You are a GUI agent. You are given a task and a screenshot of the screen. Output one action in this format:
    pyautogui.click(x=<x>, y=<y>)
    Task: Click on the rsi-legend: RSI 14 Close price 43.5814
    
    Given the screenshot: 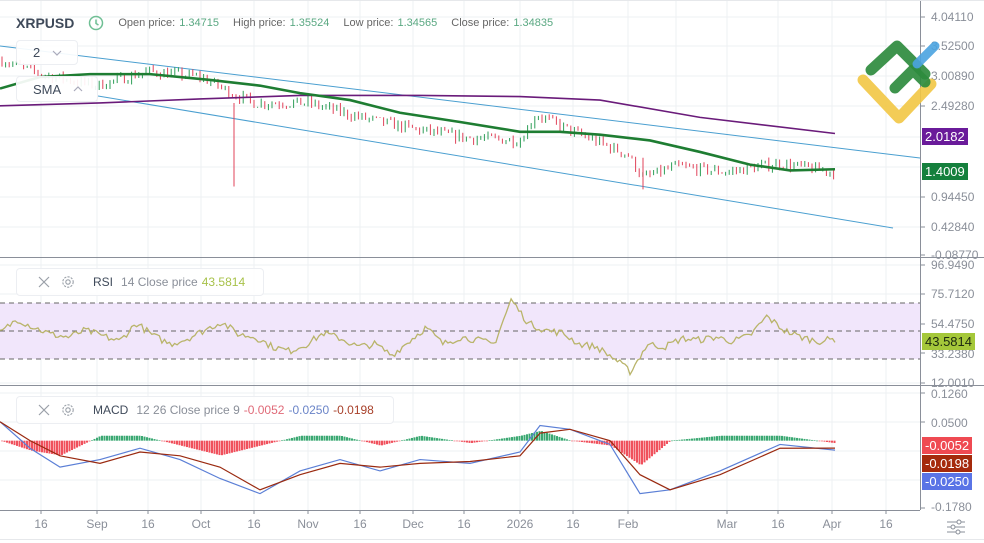 What is the action you would take?
    pyautogui.click(x=140, y=282)
    